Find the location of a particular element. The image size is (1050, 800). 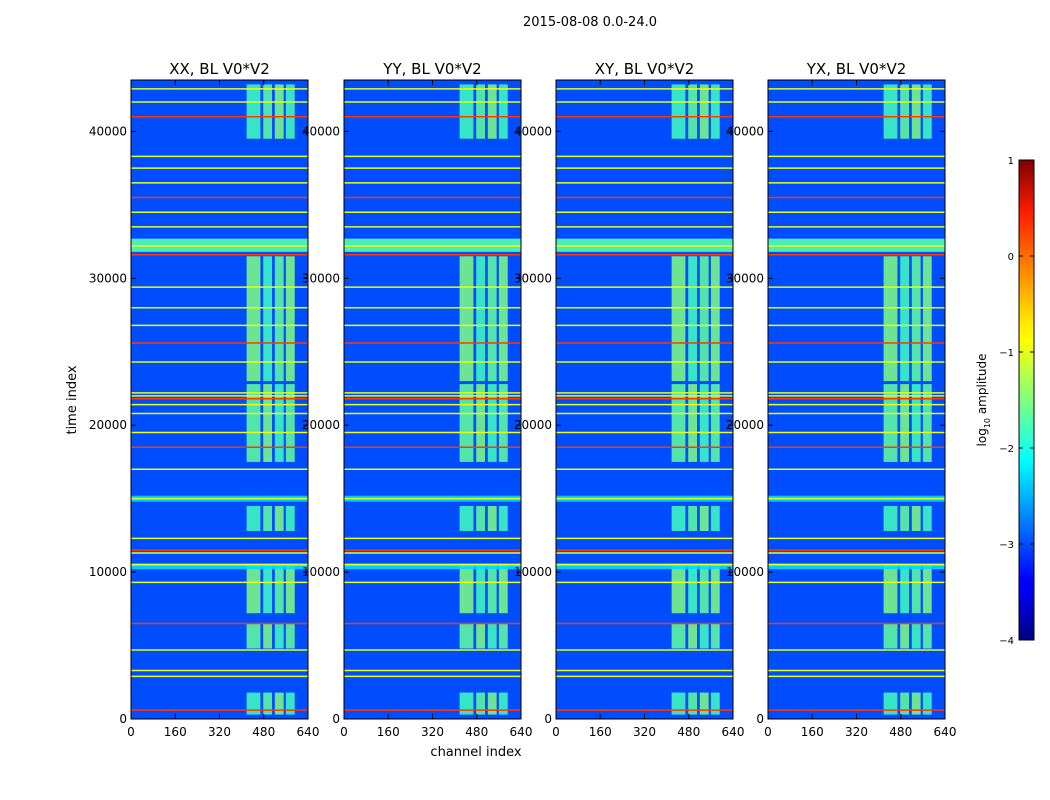

x-tick-label: 320 is located at coordinates (219, 732).